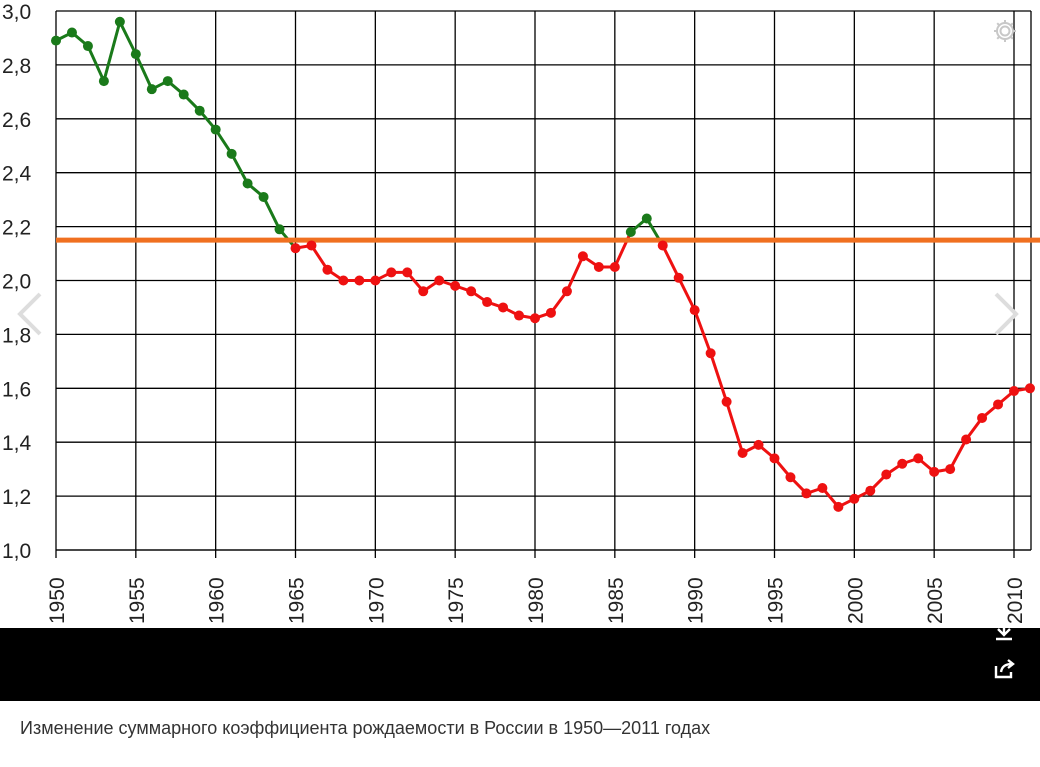 The width and height of the screenshot is (1040, 767). What do you see at coordinates (16, 12) in the screenshot?
I see `y-tick-label: 3,0` at bounding box center [16, 12].